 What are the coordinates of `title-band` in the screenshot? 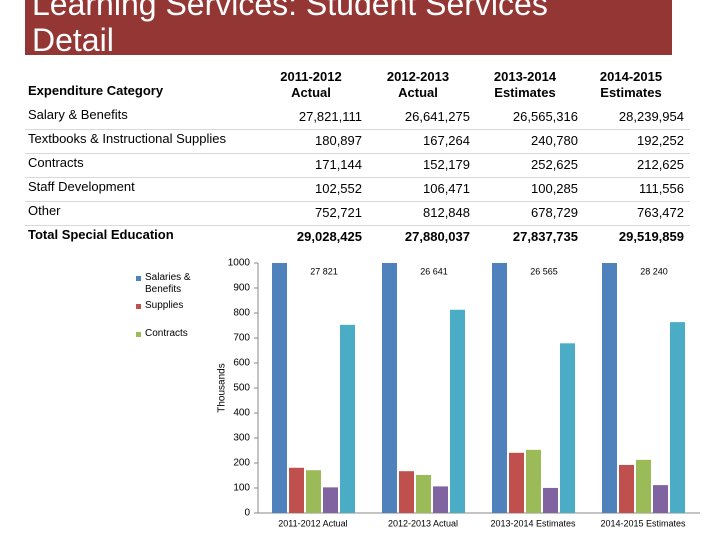 It's located at (348, 27).